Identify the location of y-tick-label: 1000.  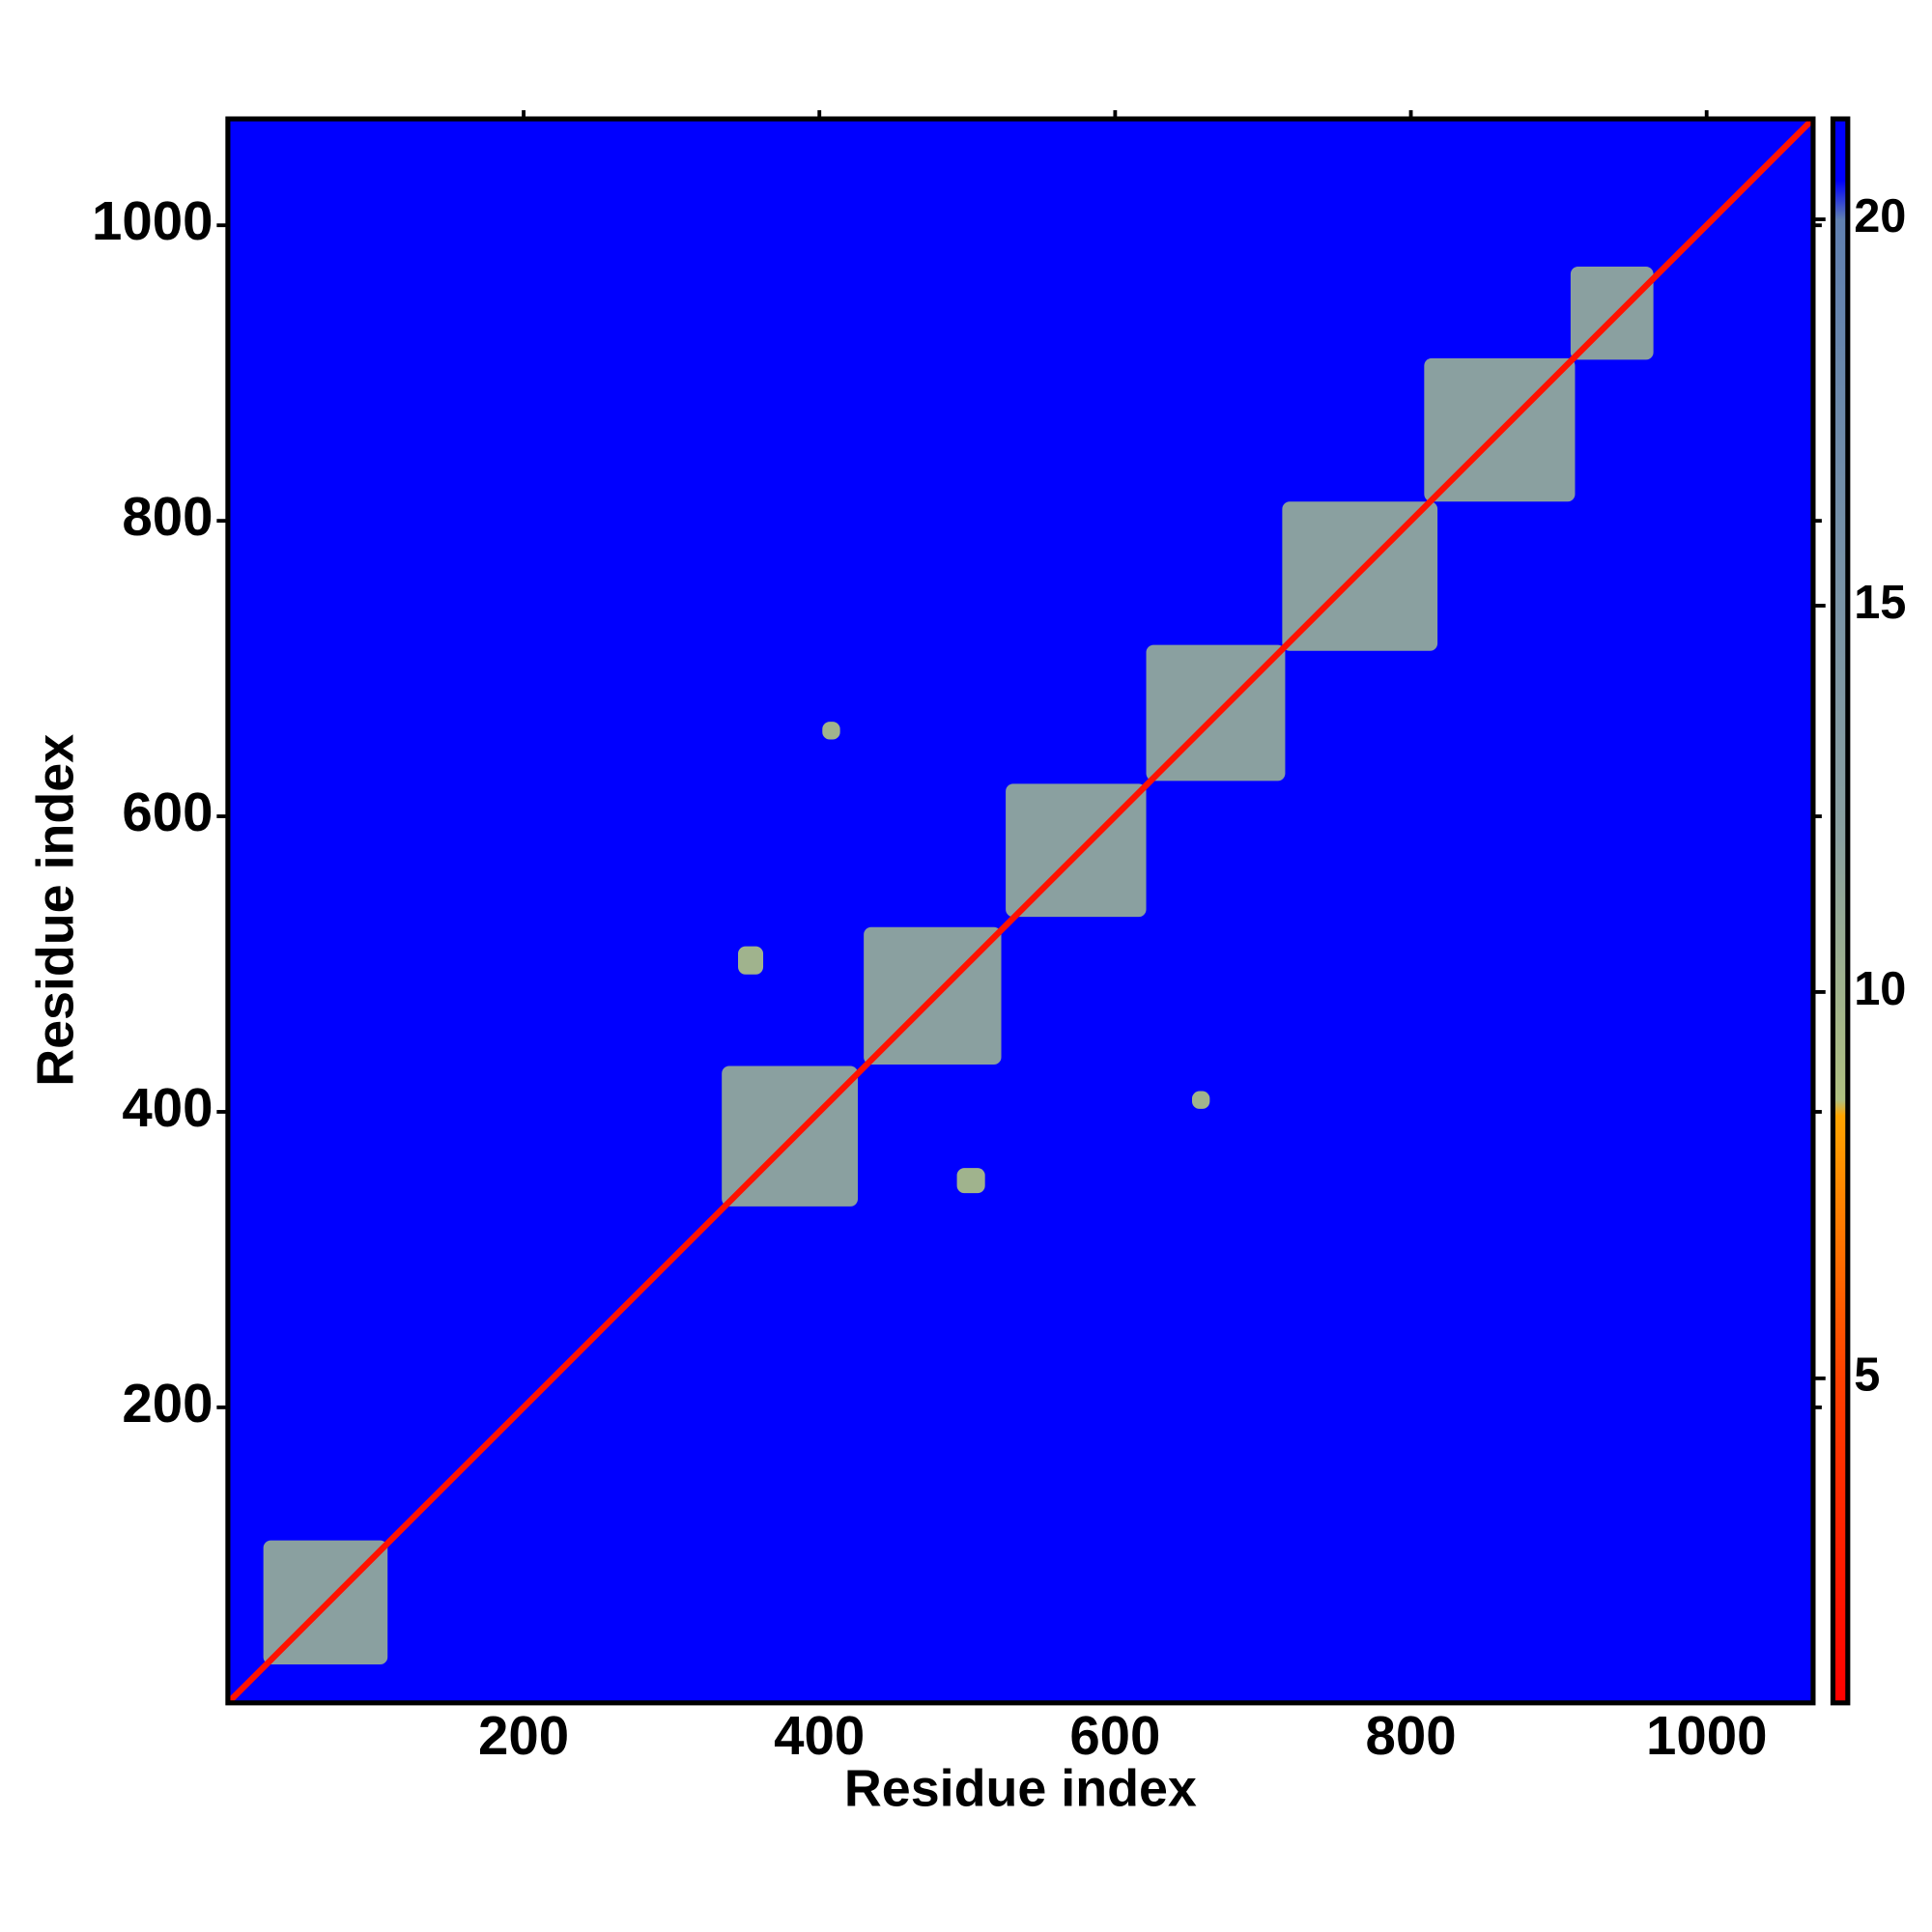
(152, 220).